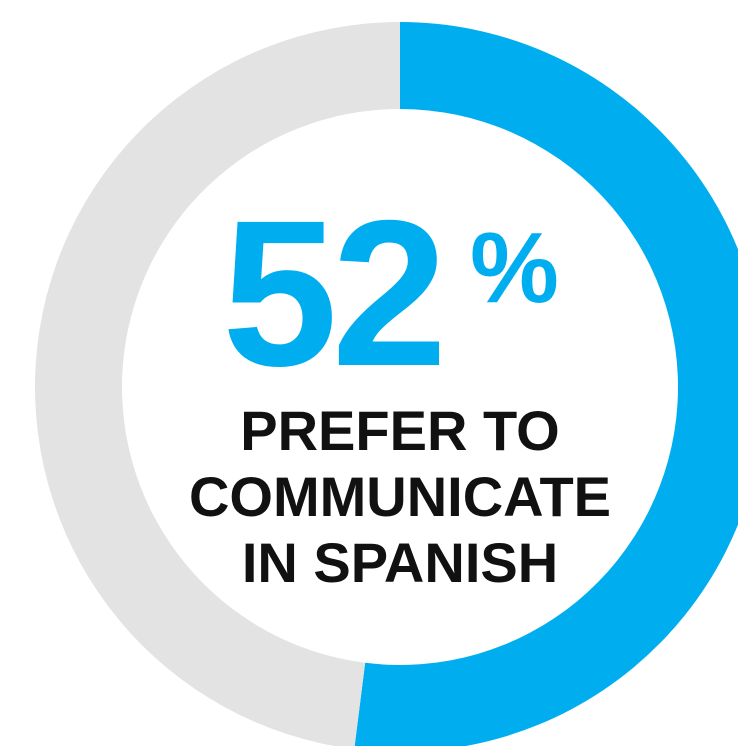 The height and width of the screenshot is (746, 738). What do you see at coordinates (514, 268) in the screenshot?
I see `percentage-unit: %` at bounding box center [514, 268].